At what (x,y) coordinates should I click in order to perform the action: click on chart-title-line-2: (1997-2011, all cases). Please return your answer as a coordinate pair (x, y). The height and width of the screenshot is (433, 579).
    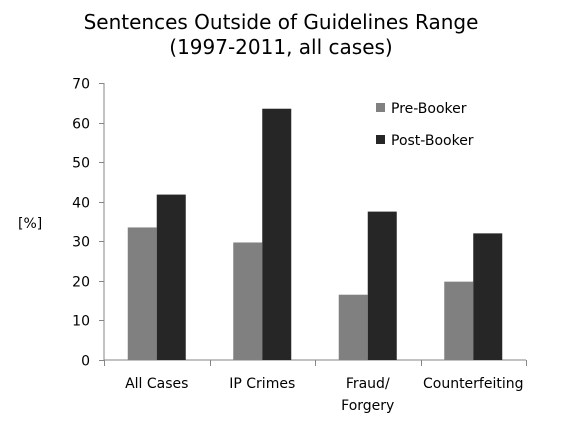
    Looking at the image, I should click on (280, 47).